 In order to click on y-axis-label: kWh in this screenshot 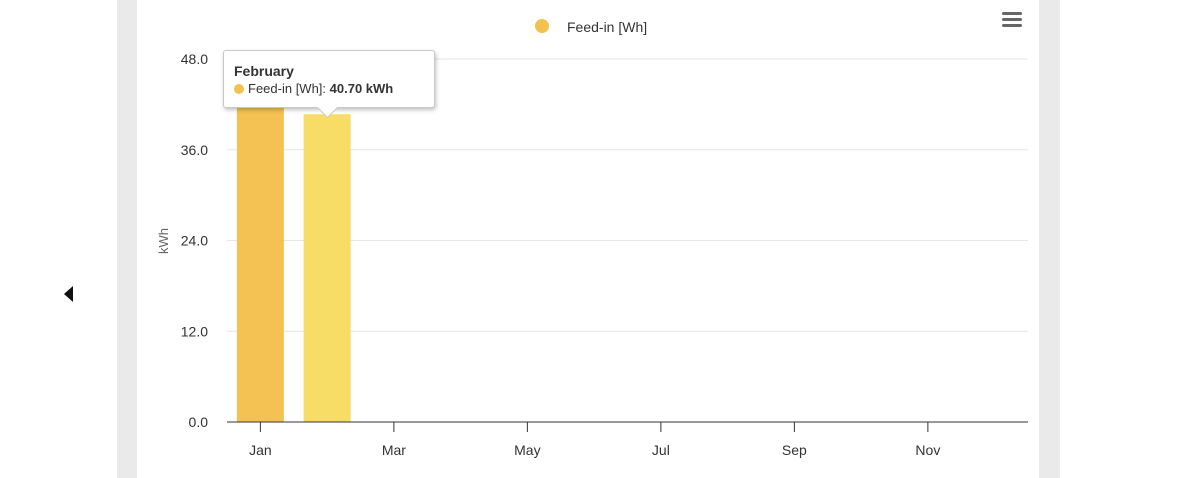, I will do `click(163, 241)`.